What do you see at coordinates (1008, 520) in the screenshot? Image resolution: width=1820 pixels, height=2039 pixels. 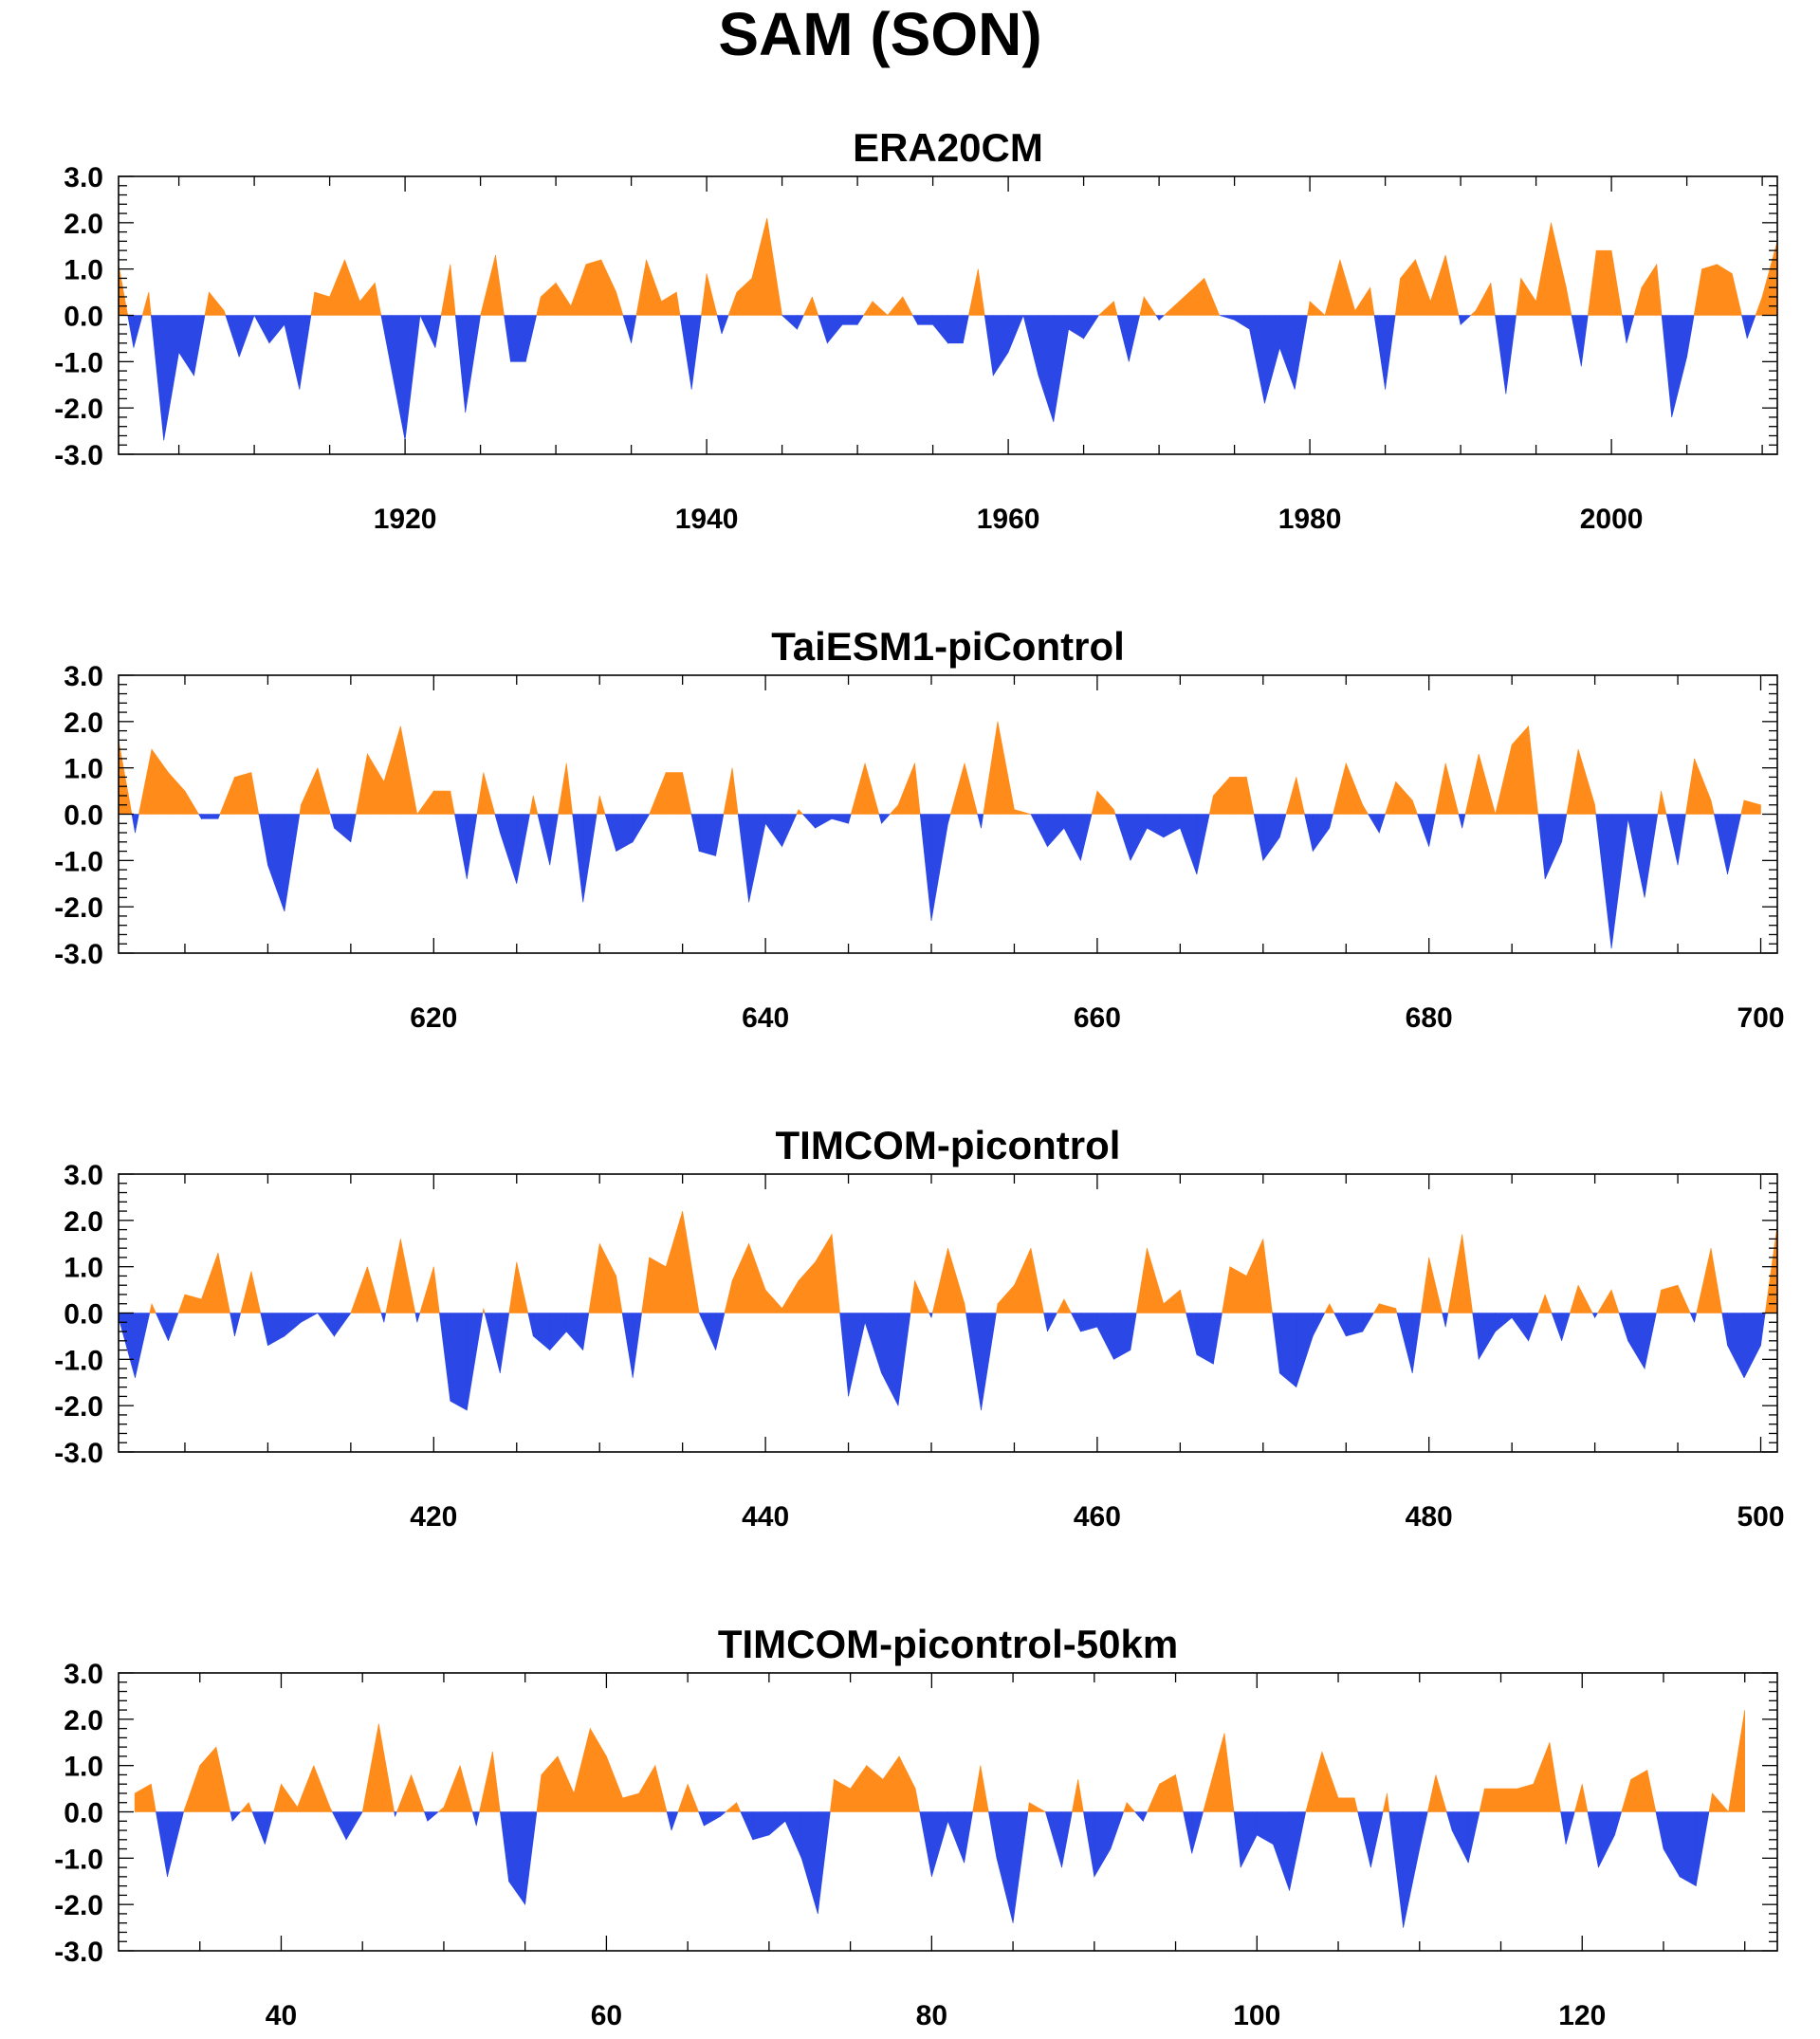 I see `x-tick-label: 1960` at bounding box center [1008, 520].